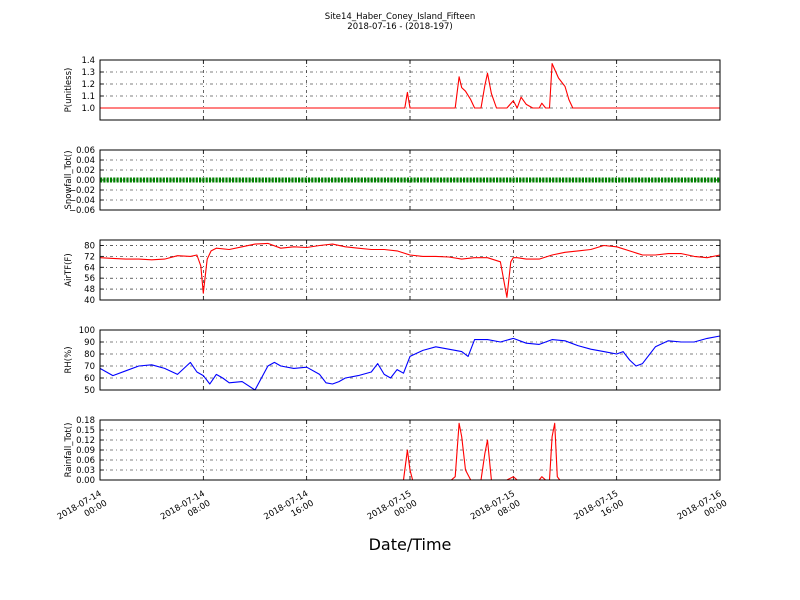  I want to click on y-axis-label: Snowfall_Tot(), so click(69, 179).